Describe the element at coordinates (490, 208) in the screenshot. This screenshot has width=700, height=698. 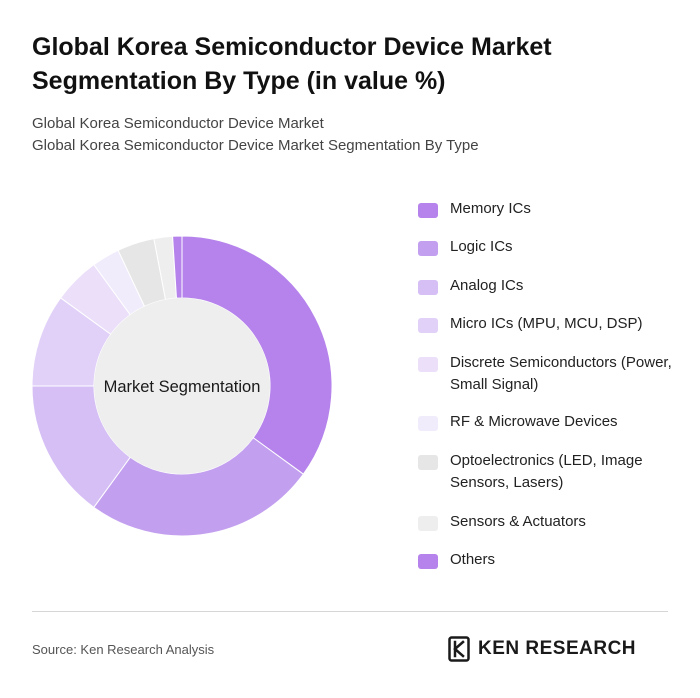
I see `legend-label: Memory ICs` at that location.